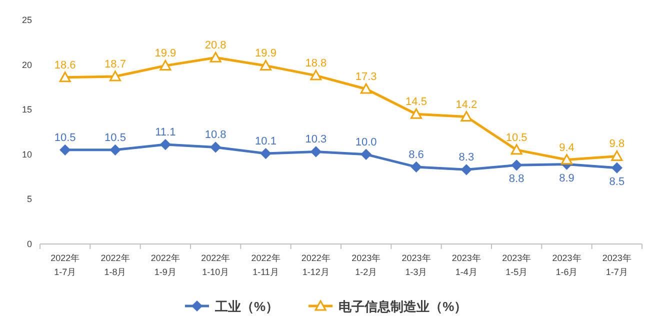 This screenshot has width=650, height=334. Describe the element at coordinates (165, 132) in the screenshot. I see `data-label: 11.1` at that location.